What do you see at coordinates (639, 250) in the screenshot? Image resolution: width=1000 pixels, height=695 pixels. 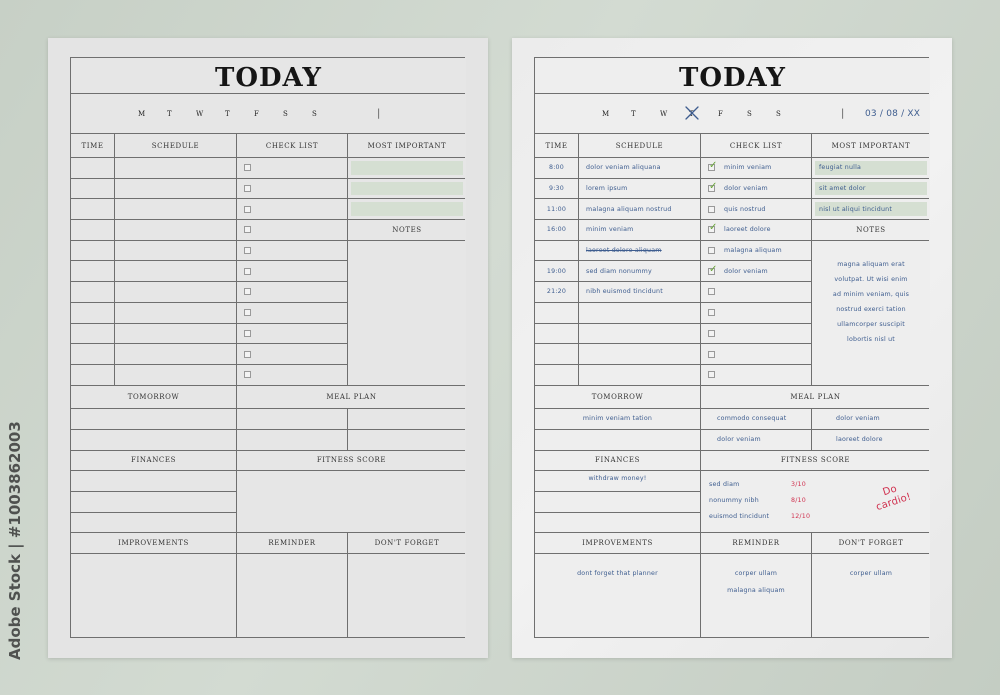 I see `schedule-cell: laoreet dolore aliquam` at bounding box center [639, 250].